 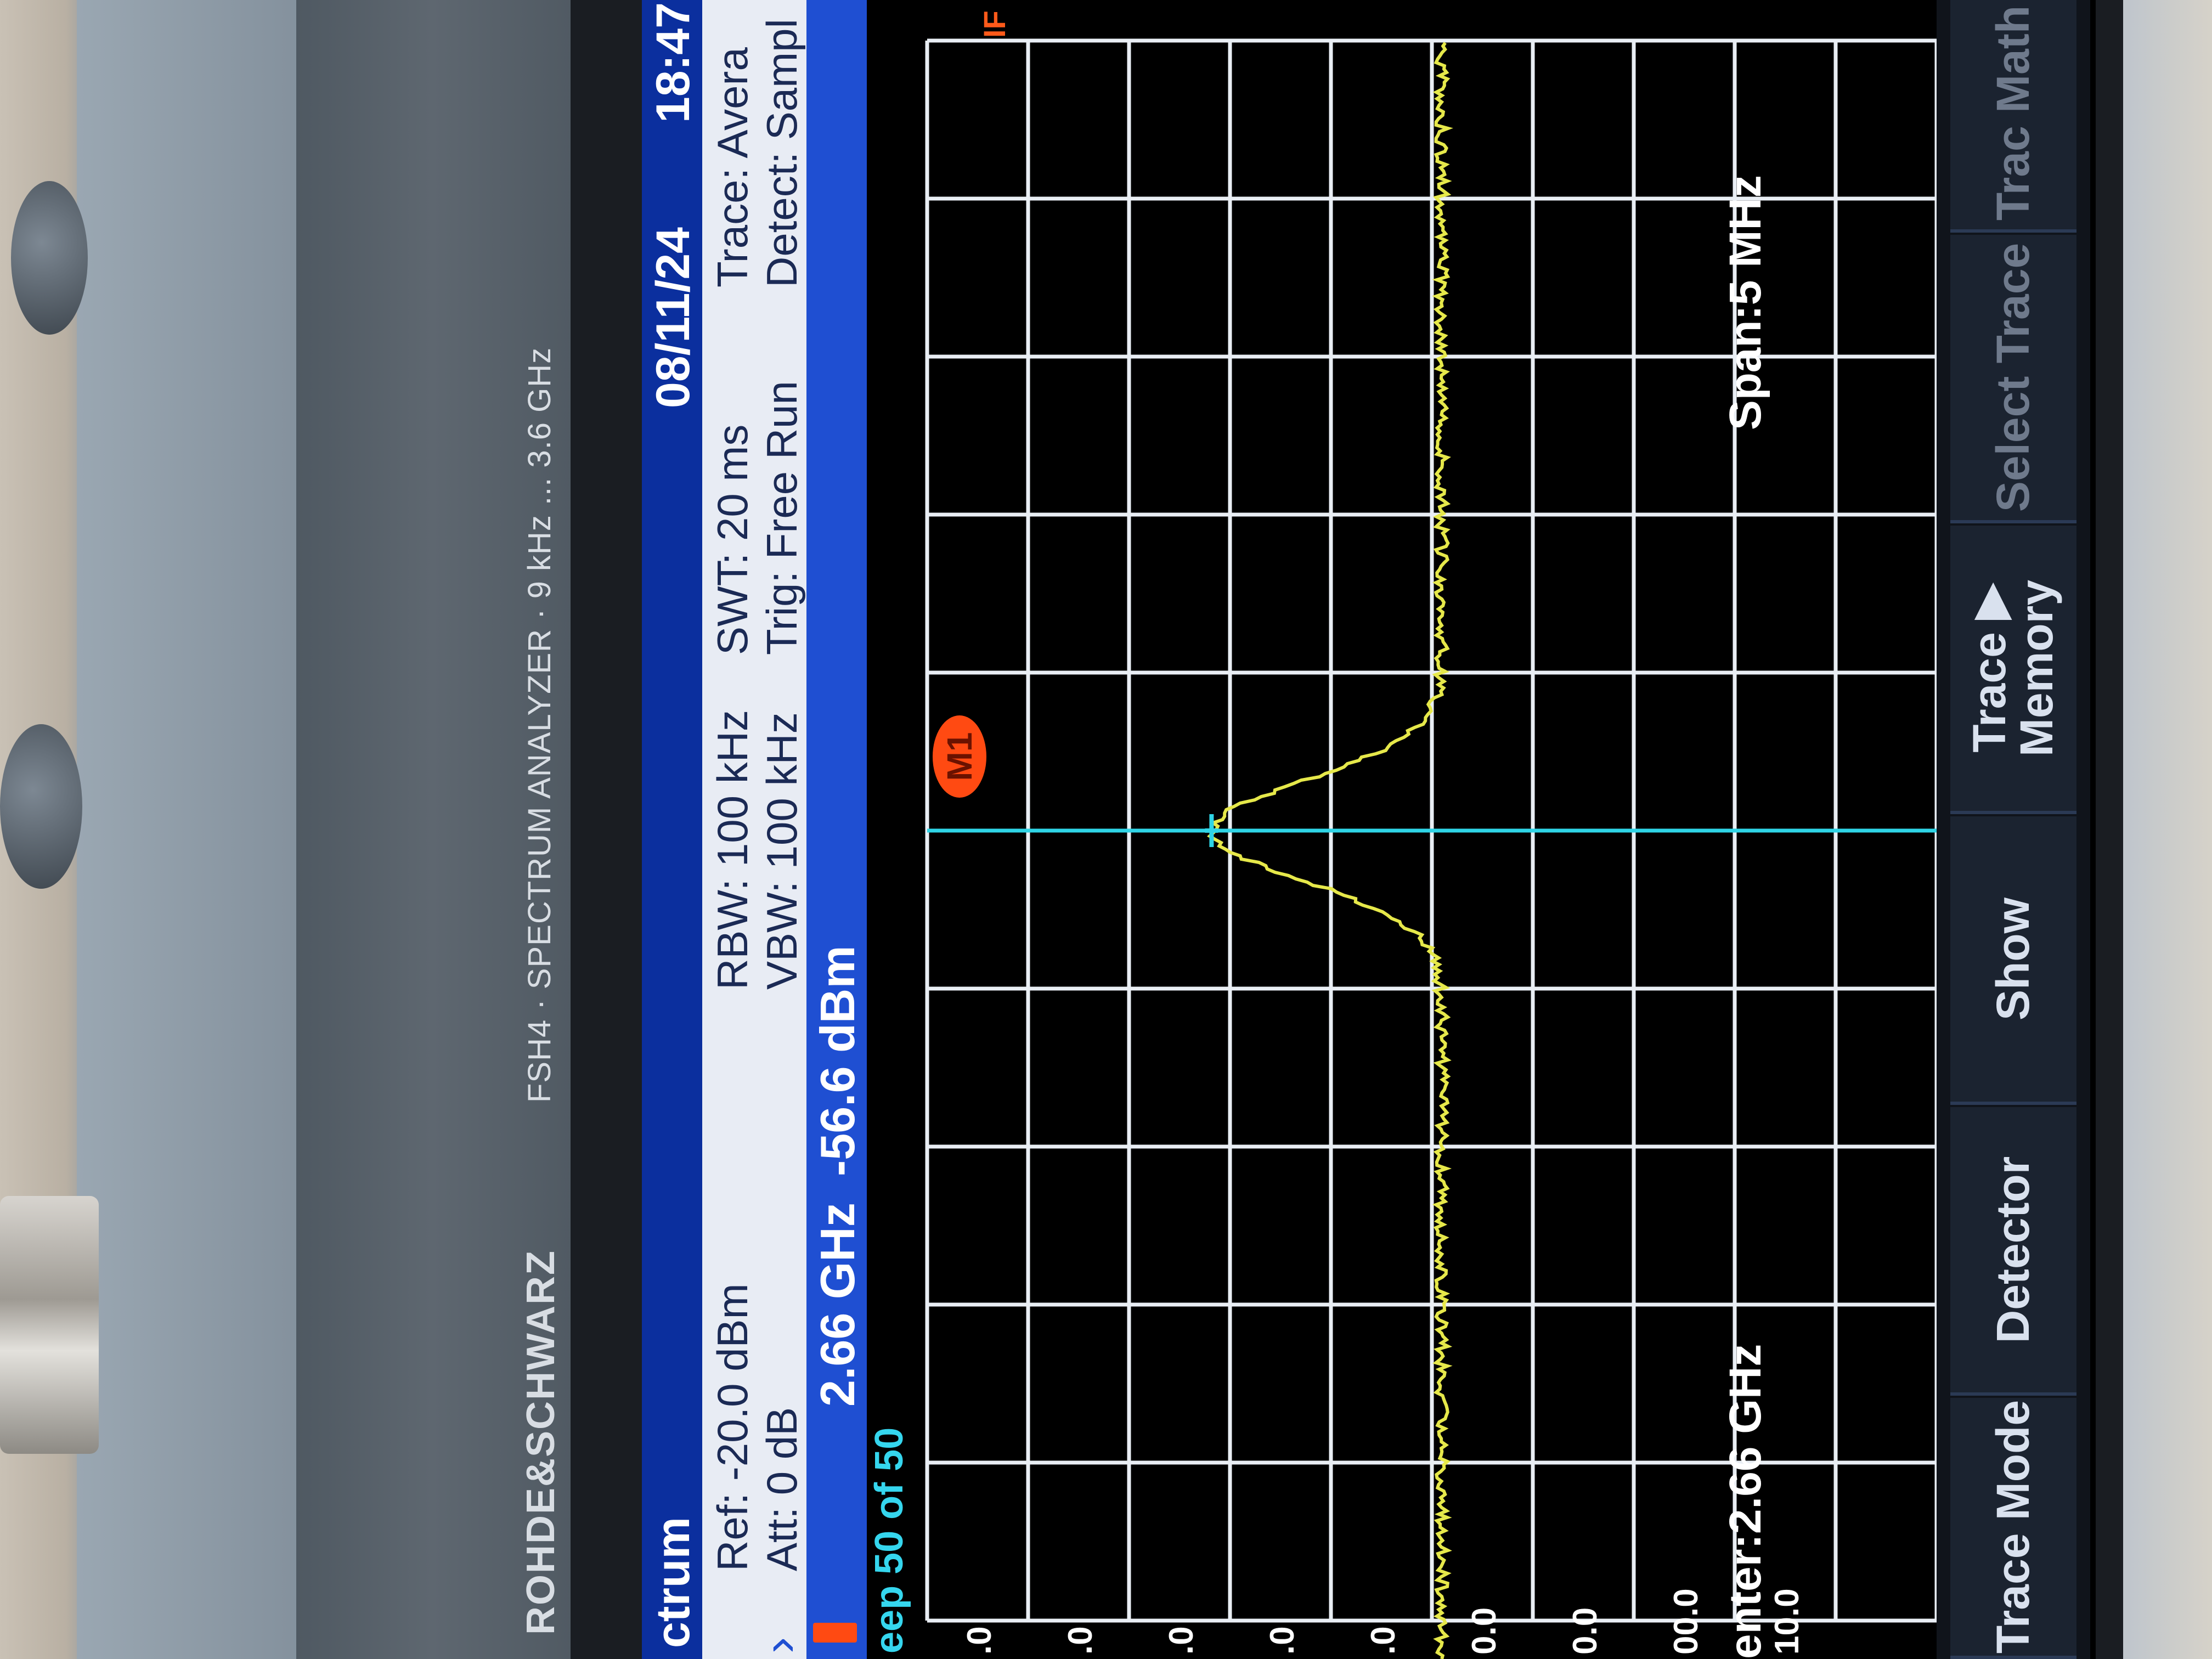 I want to click on sweep-time: SWT: 20 ms, so click(x=732, y=539).